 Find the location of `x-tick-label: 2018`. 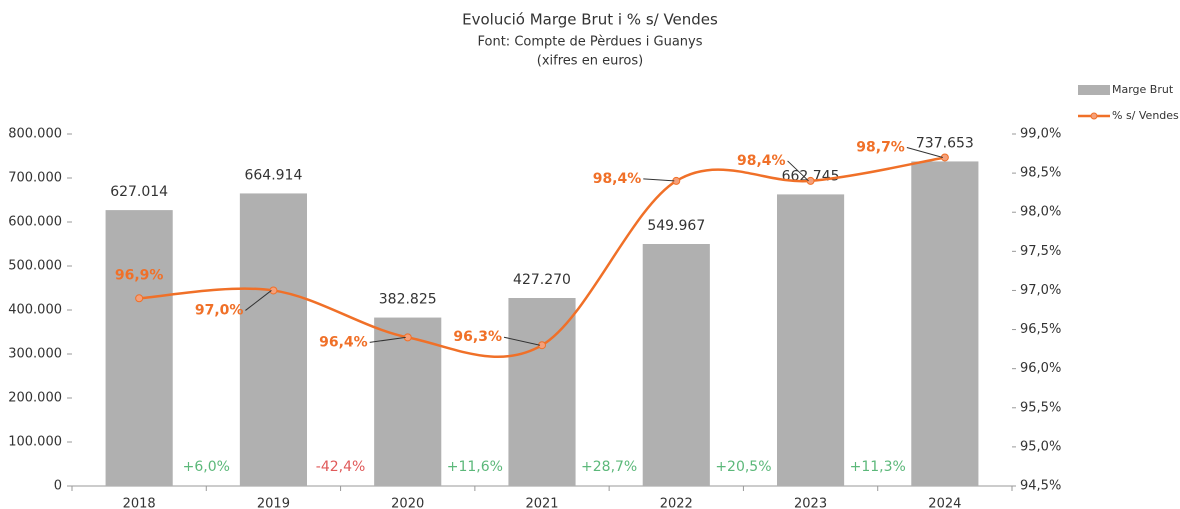

x-tick-label: 2018 is located at coordinates (139, 503).